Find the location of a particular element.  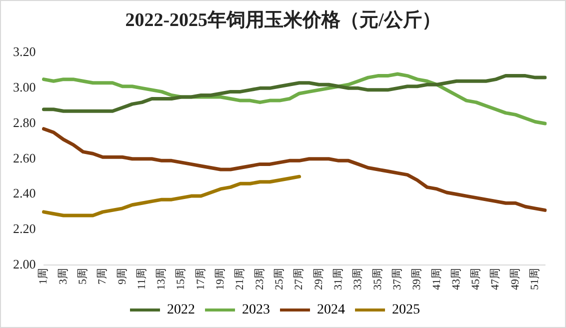

x-tick-label: 49周 is located at coordinates (515, 279).